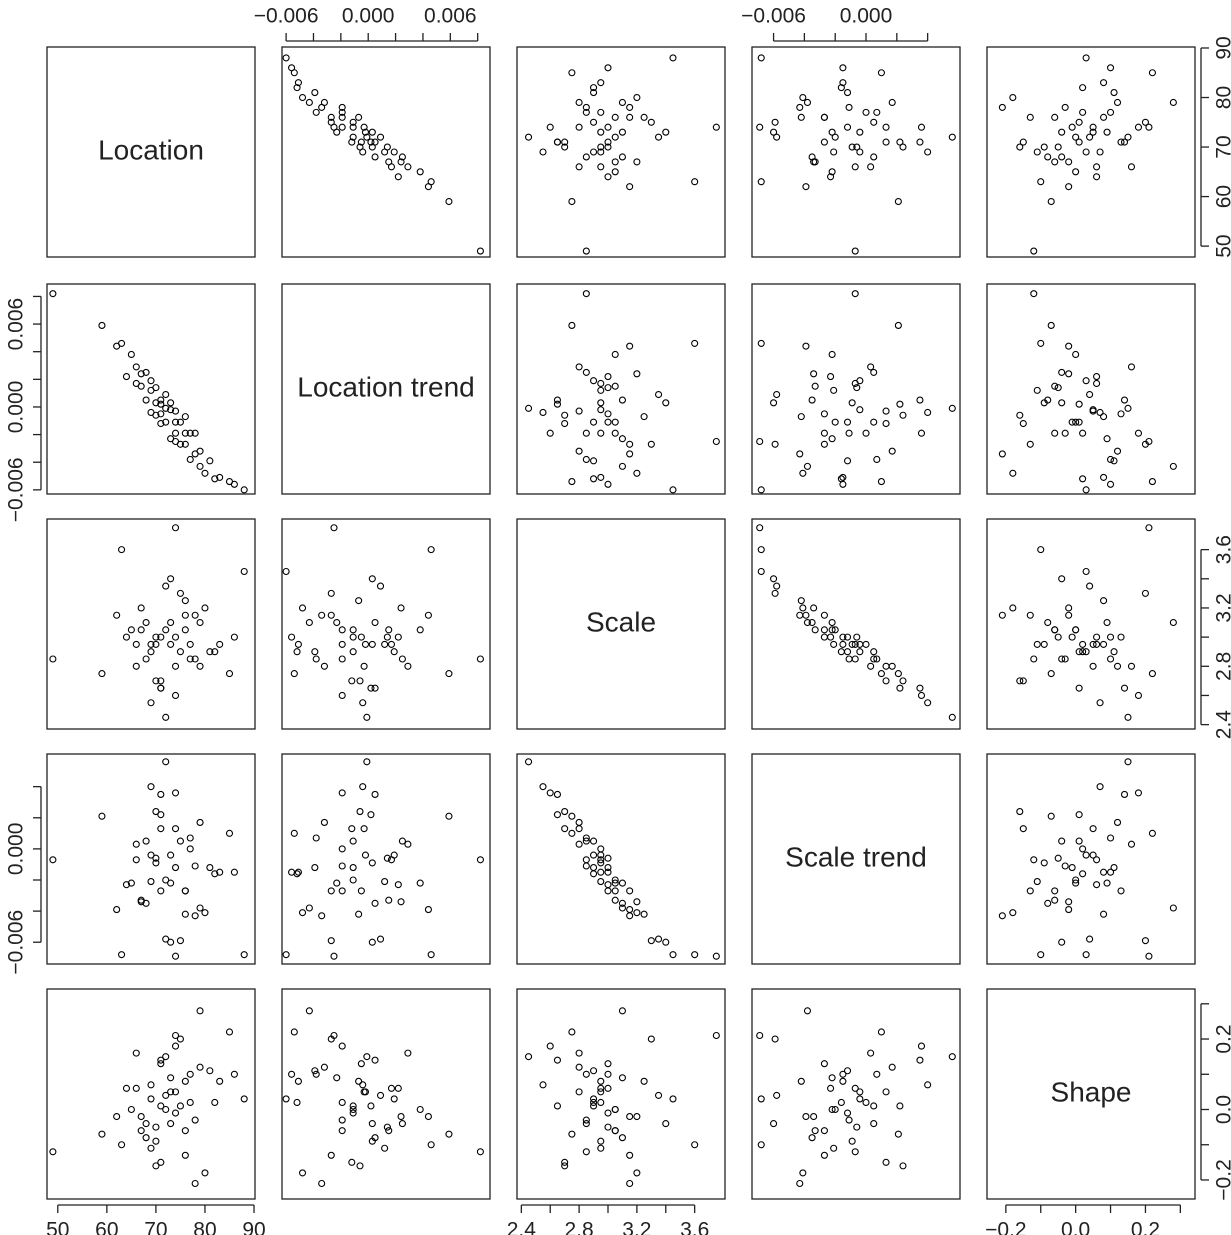  Describe the element at coordinates (16, 849) in the screenshot. I see `y-tick-label: 0.000` at that location.